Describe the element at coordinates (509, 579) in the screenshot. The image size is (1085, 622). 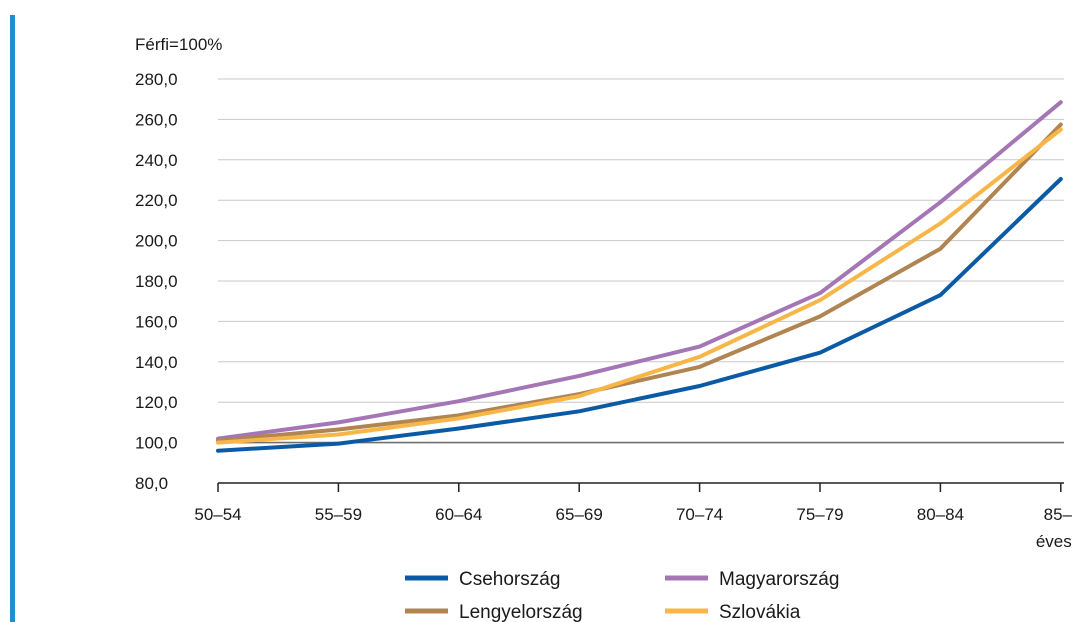
I see `legend-label: Csehország` at that location.